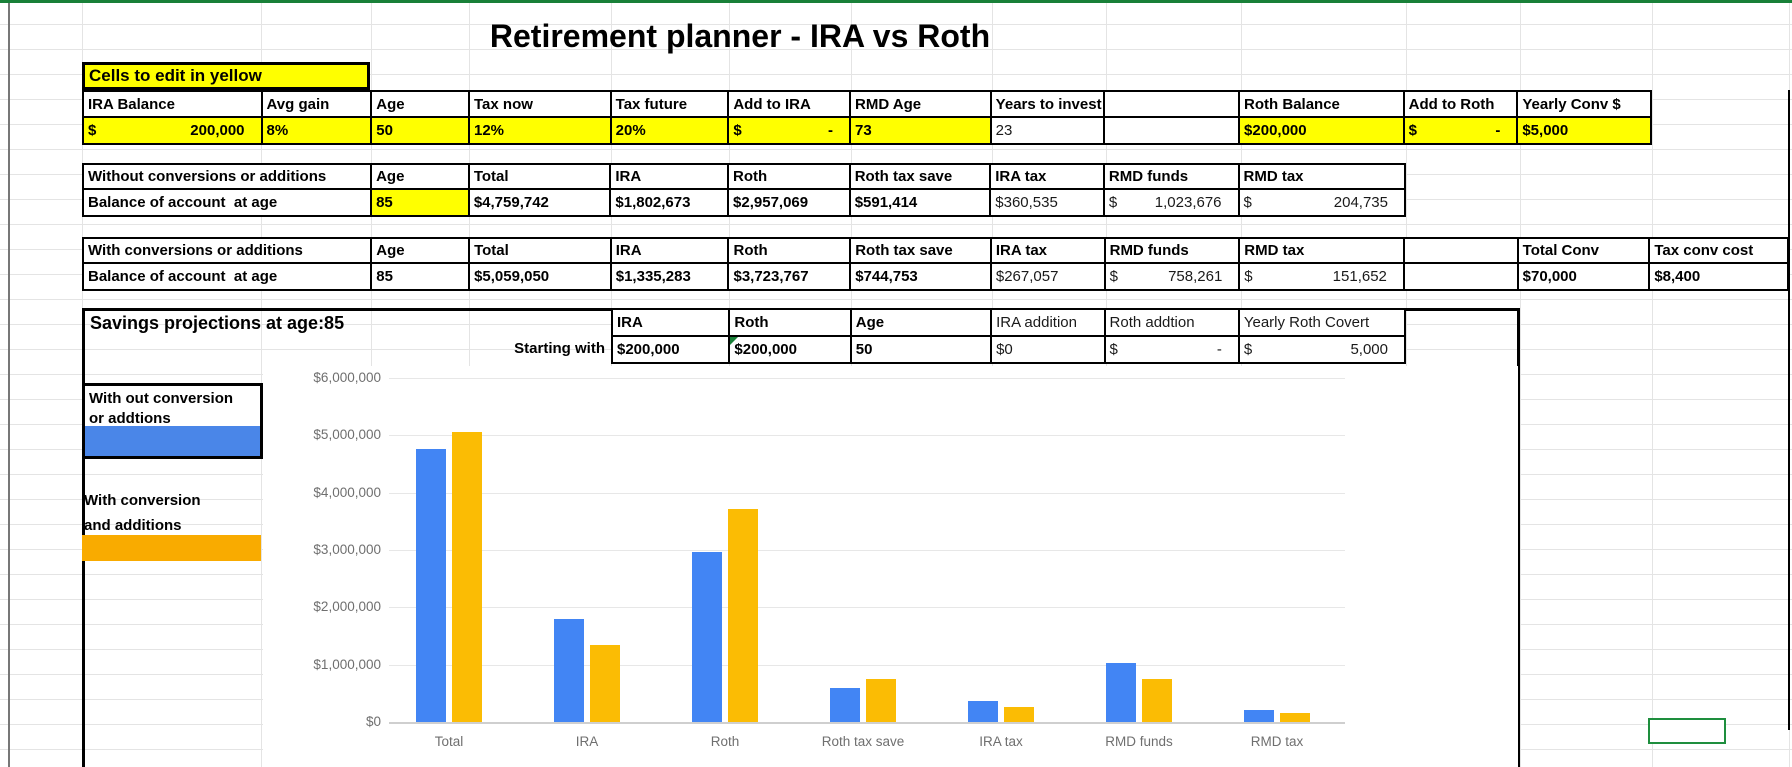 The height and width of the screenshot is (767, 1792). I want to click on without-title: Without conversions or additions, so click(228, 176).